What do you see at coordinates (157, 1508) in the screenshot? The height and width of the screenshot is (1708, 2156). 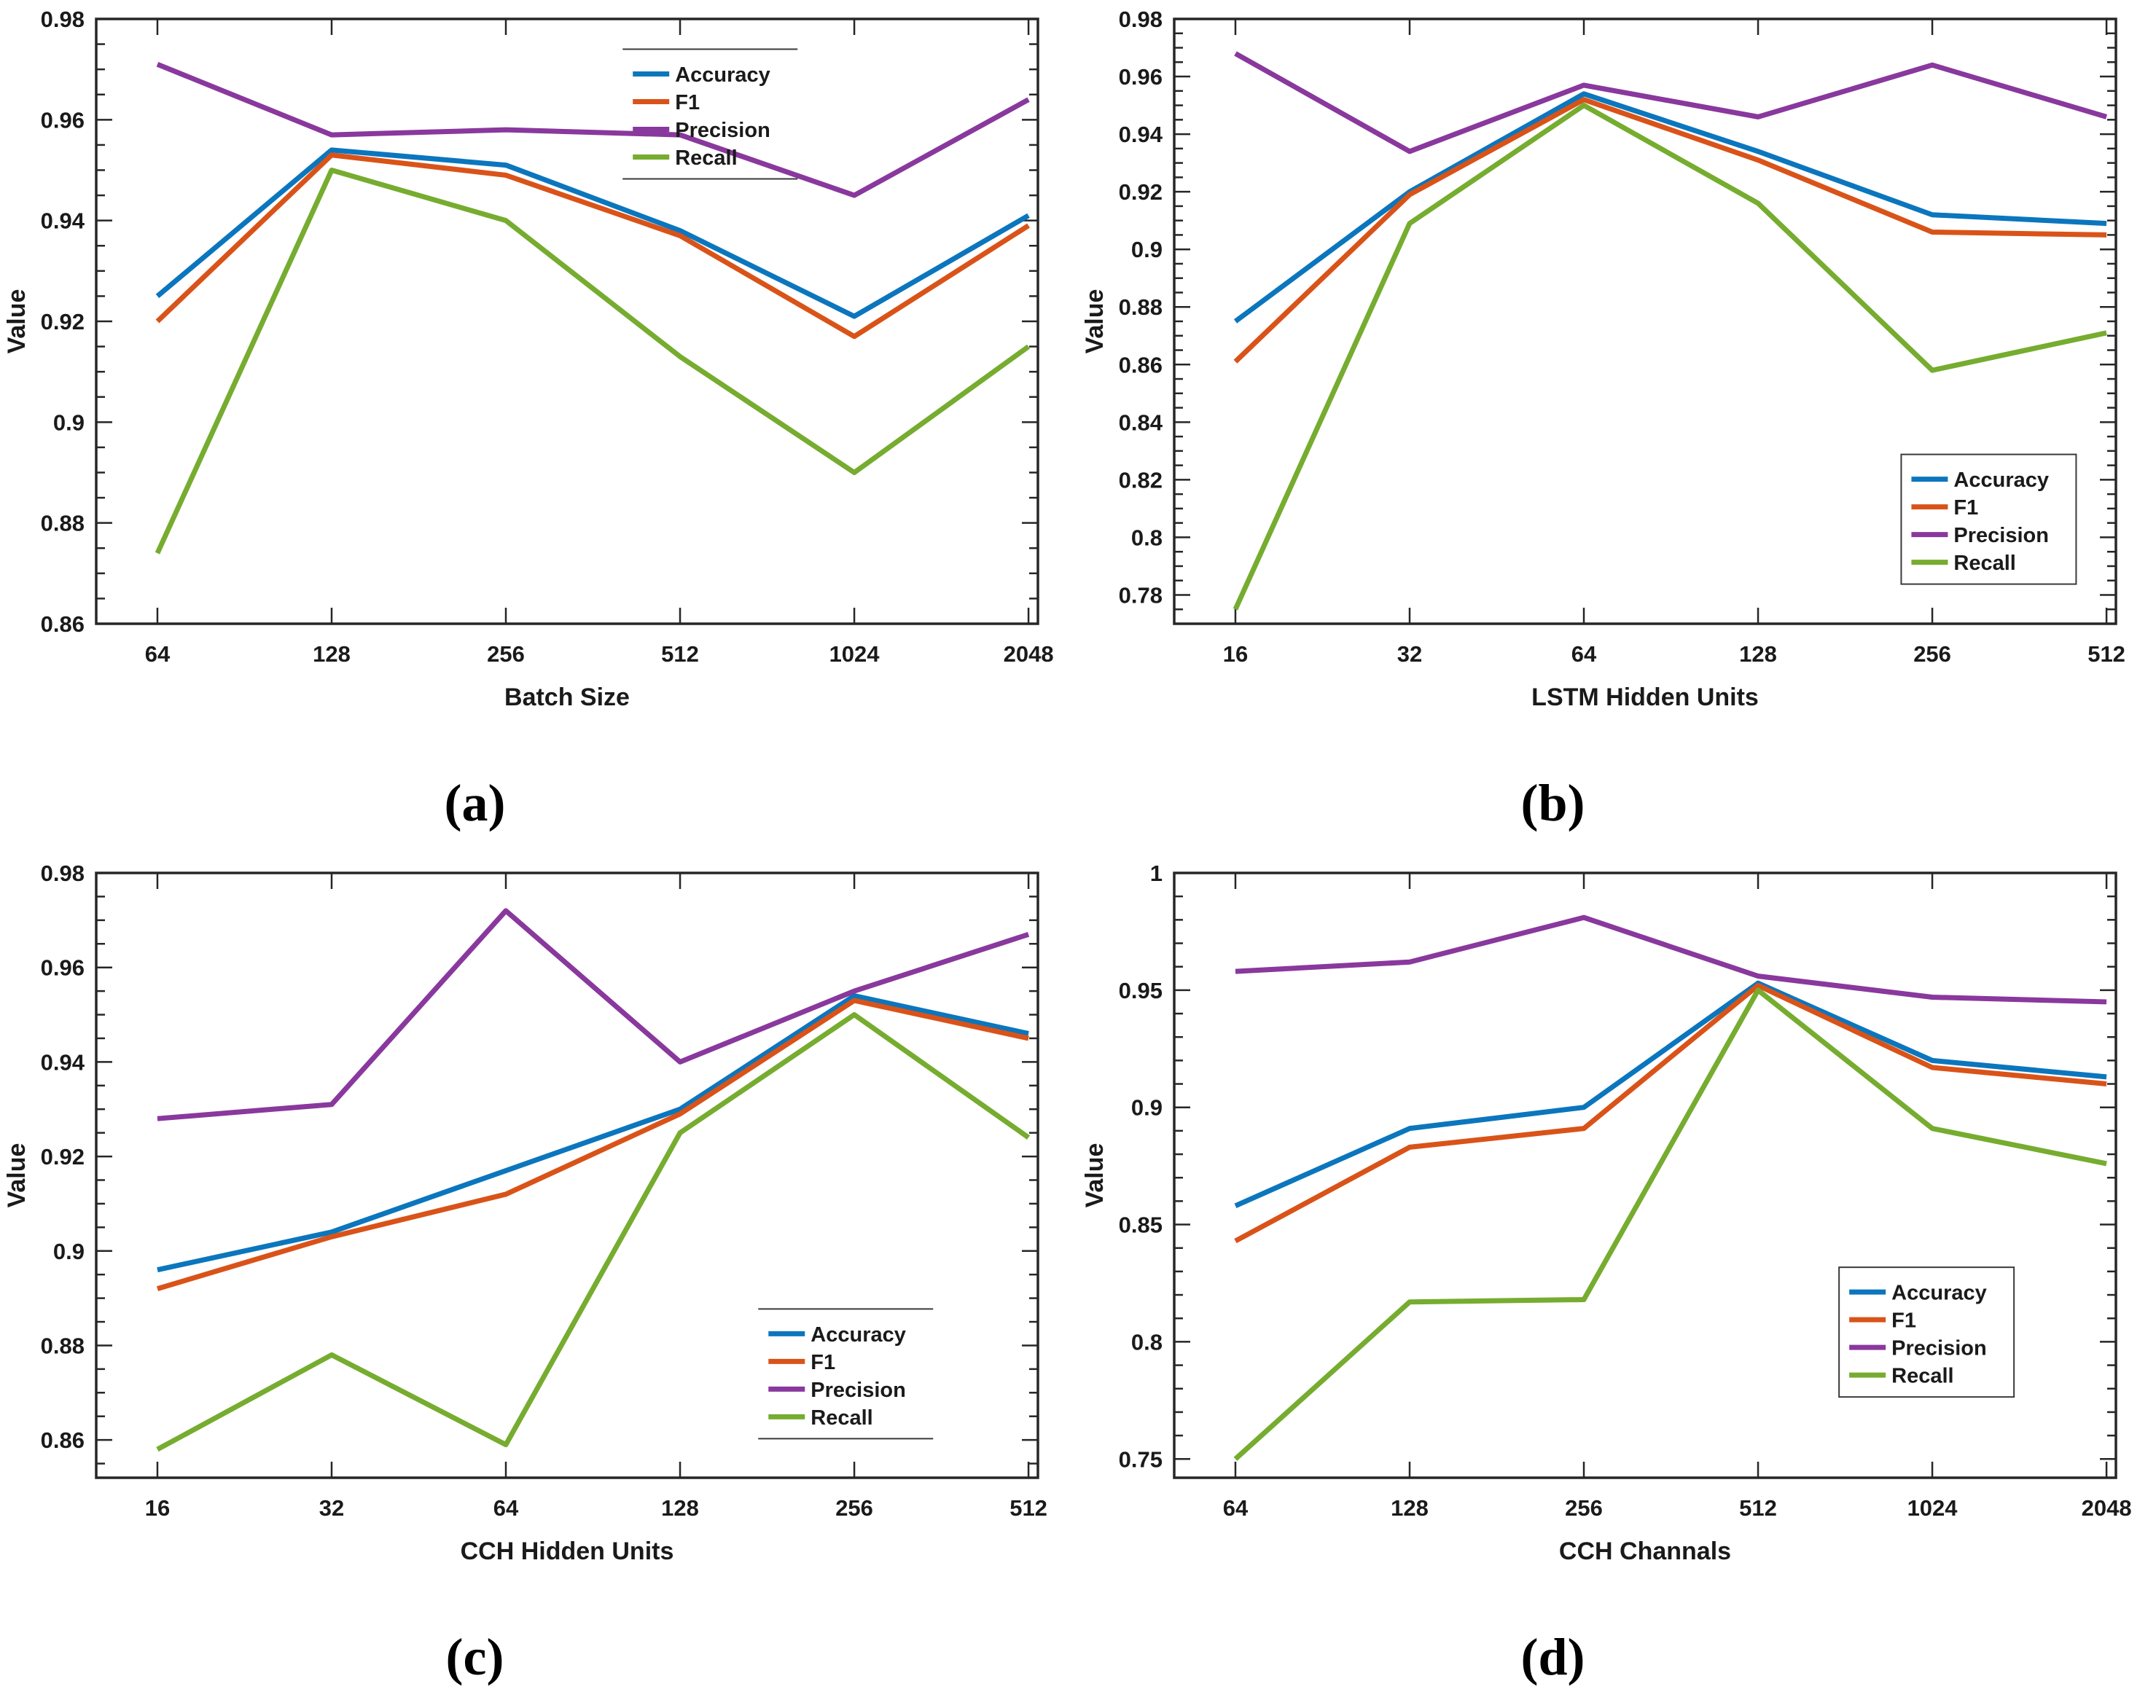 I see `x-tick-label: 16` at bounding box center [157, 1508].